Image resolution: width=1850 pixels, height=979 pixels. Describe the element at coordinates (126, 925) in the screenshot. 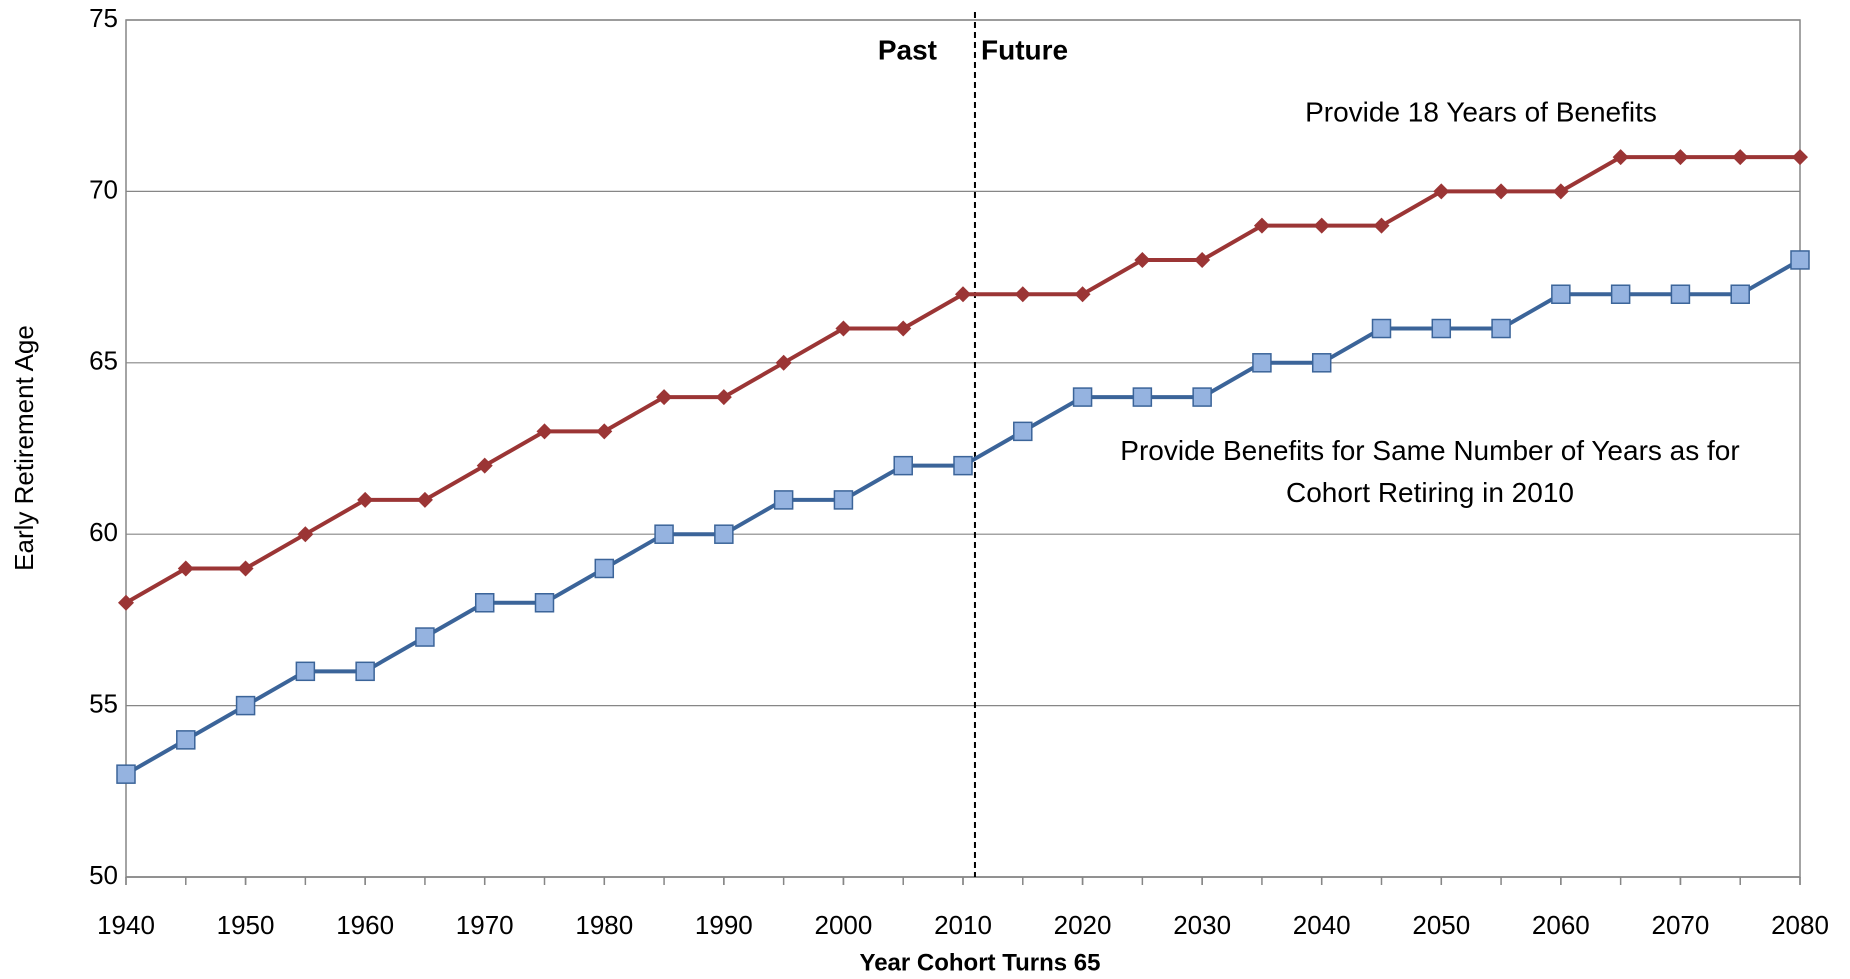

I see `x-tick-label: 1940` at that location.